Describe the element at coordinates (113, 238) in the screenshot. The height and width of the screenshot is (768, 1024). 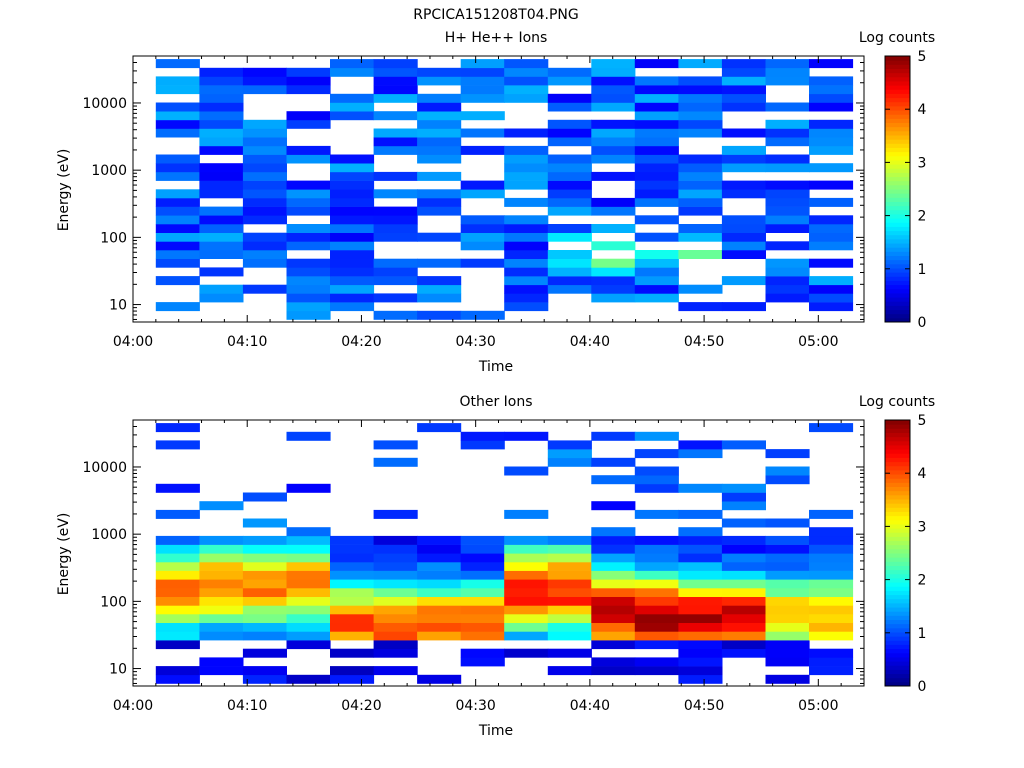
I see `y-tick-label: 100` at that location.